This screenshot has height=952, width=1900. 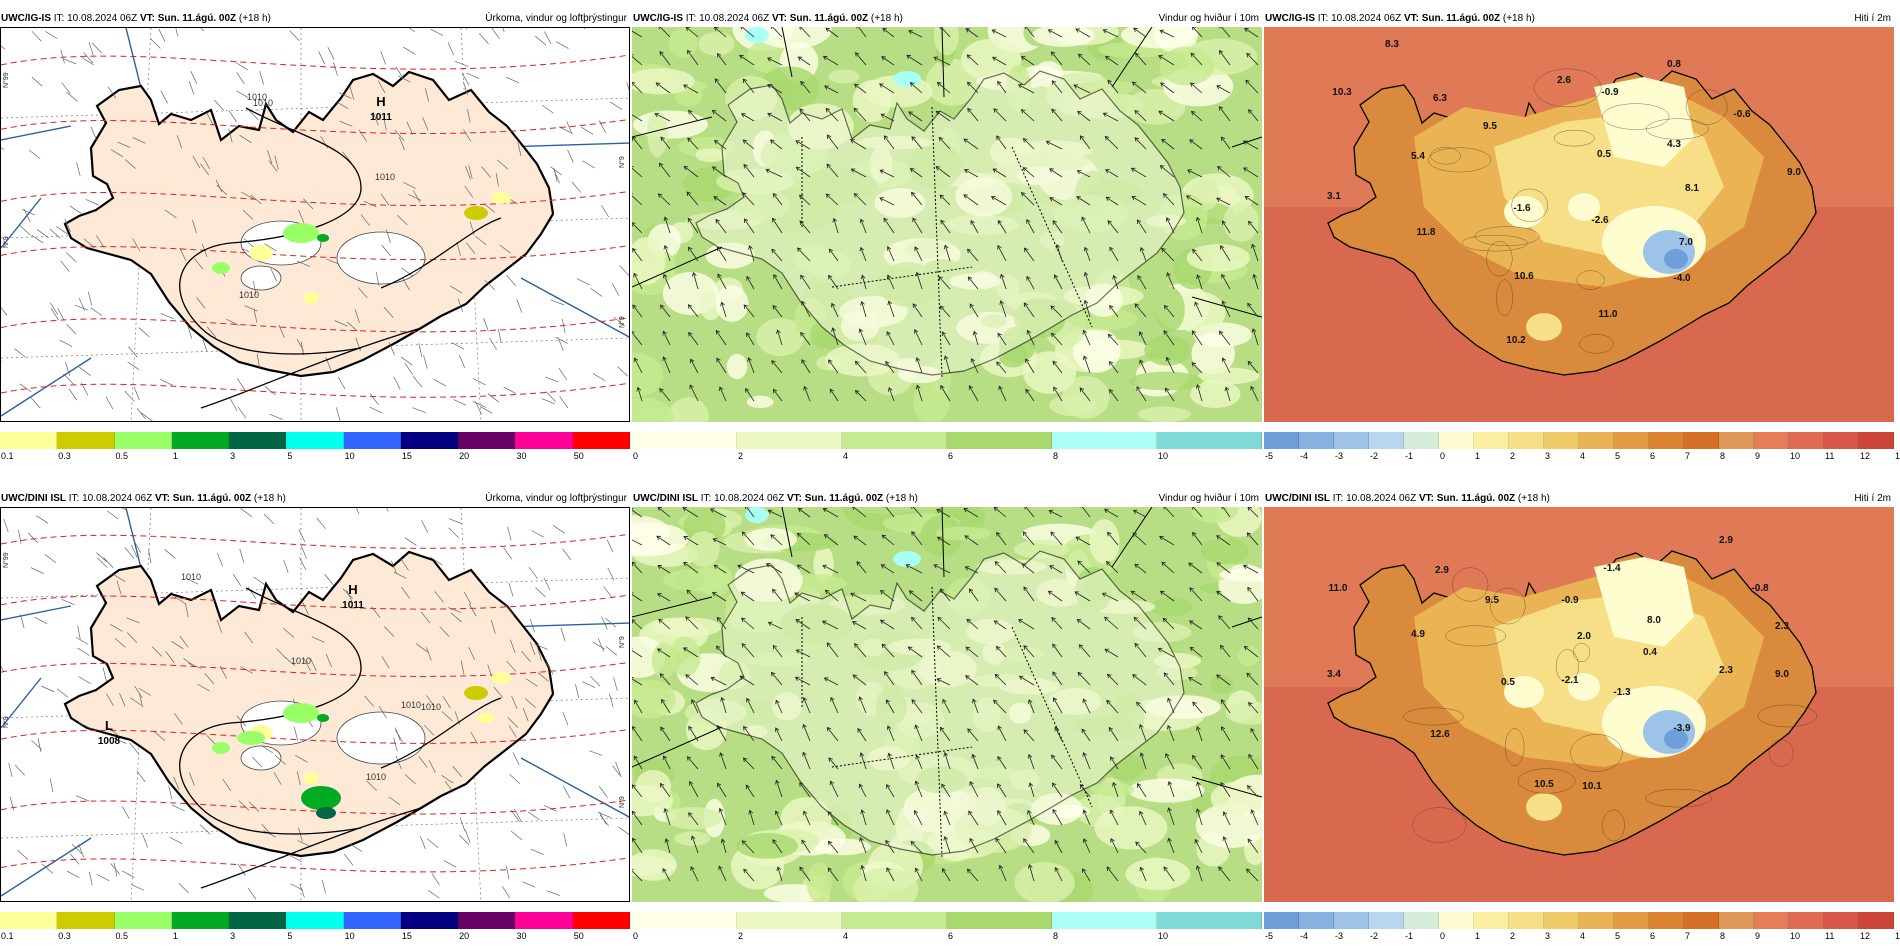 I want to click on model-name: UWC/DINI ISL, so click(x=1297, y=498).